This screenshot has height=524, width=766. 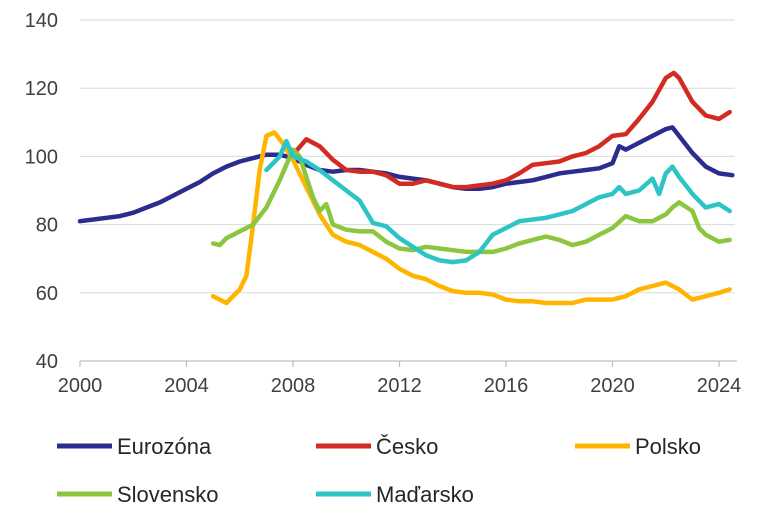 What do you see at coordinates (186, 386) in the screenshot?
I see `x-tick-label: 2004` at bounding box center [186, 386].